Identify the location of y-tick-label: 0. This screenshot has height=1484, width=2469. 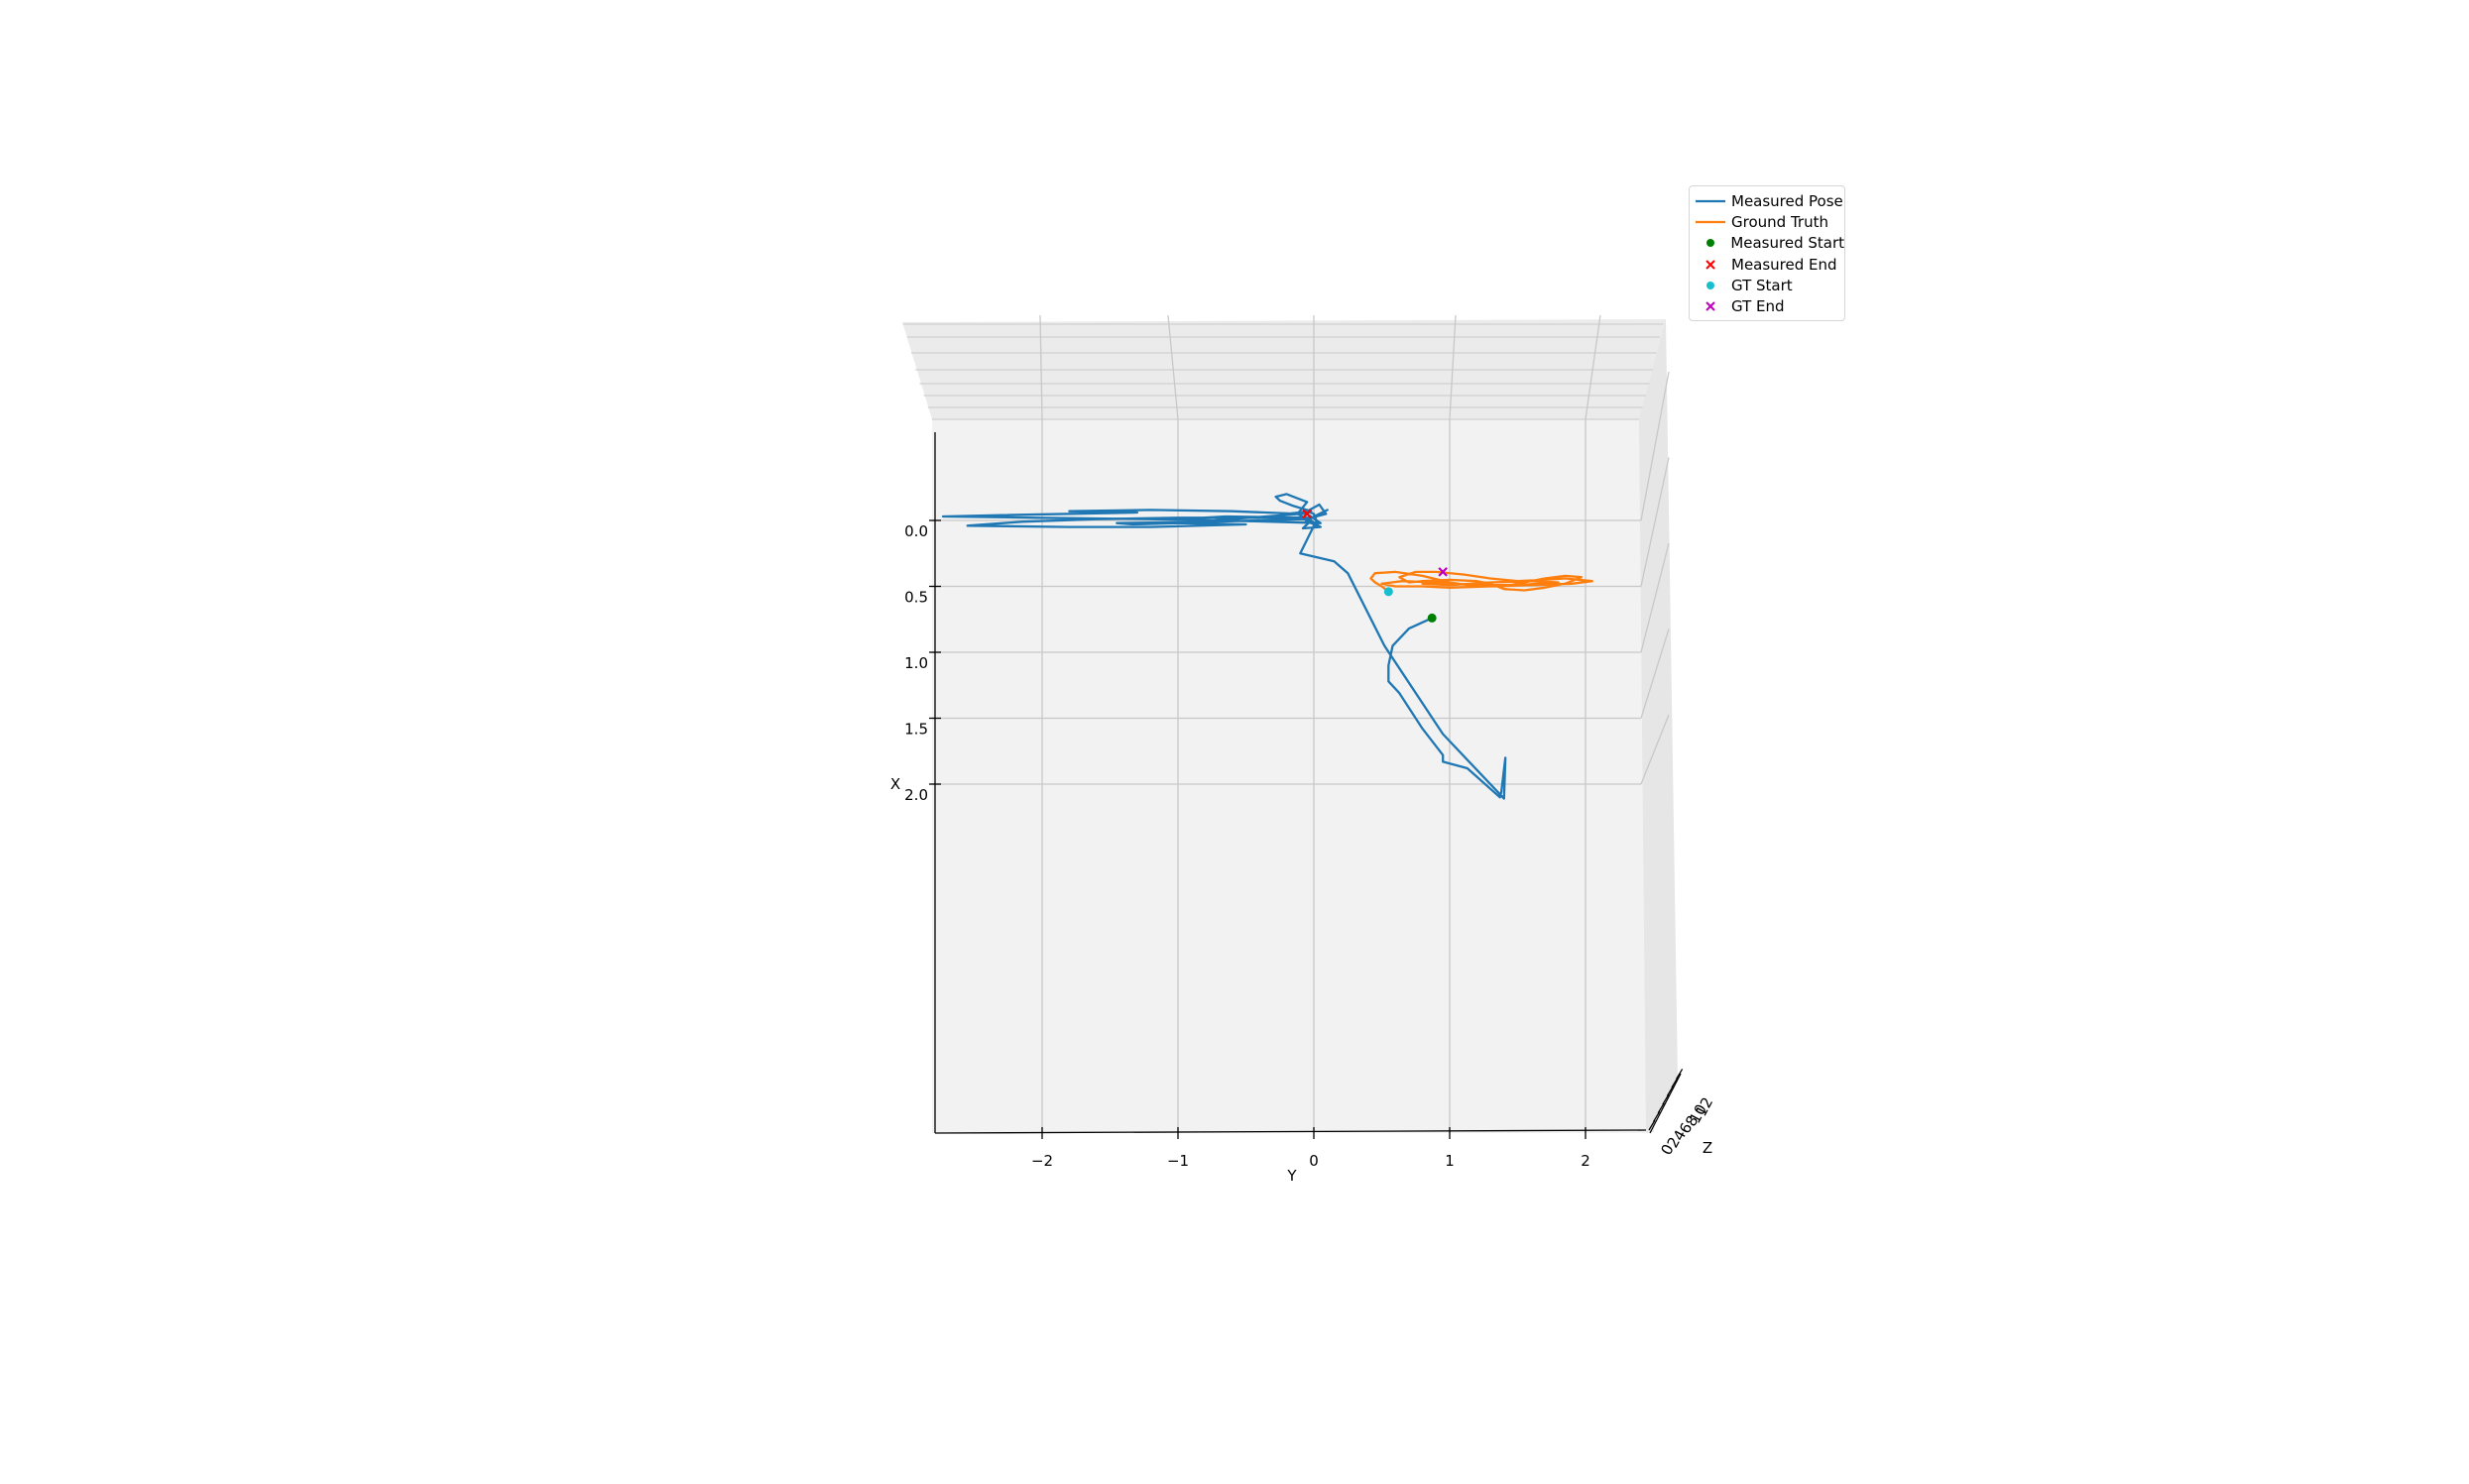
(1314, 1161).